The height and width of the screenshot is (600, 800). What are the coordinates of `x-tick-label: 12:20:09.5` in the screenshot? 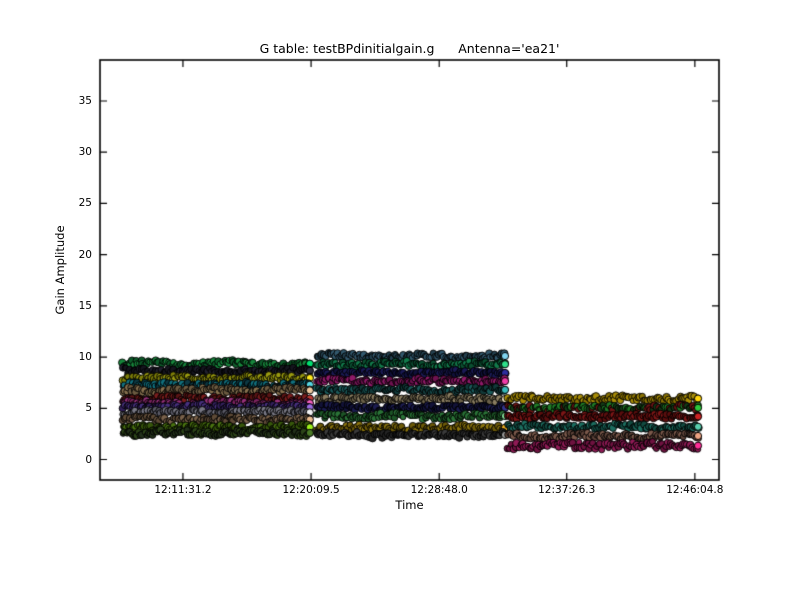 It's located at (311, 490).